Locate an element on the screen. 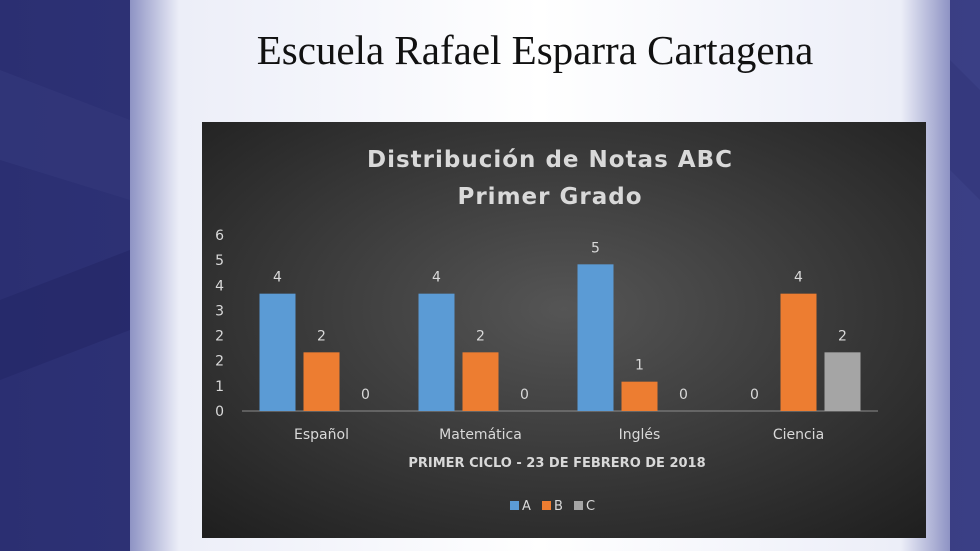 The image size is (980, 551). y-tick-label: 4 is located at coordinates (219, 286).